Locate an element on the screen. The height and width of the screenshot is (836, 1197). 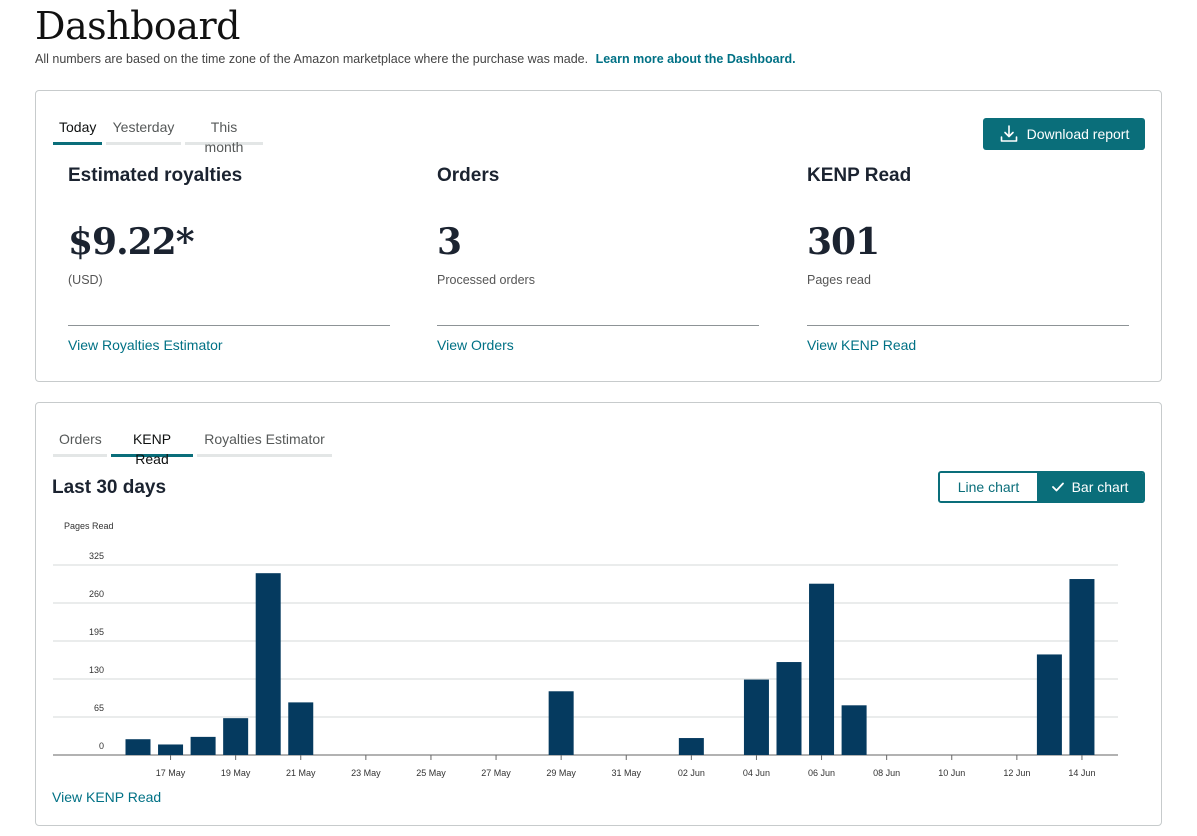
bar-chart-button: Bar chart is located at coordinates (1090, 487).